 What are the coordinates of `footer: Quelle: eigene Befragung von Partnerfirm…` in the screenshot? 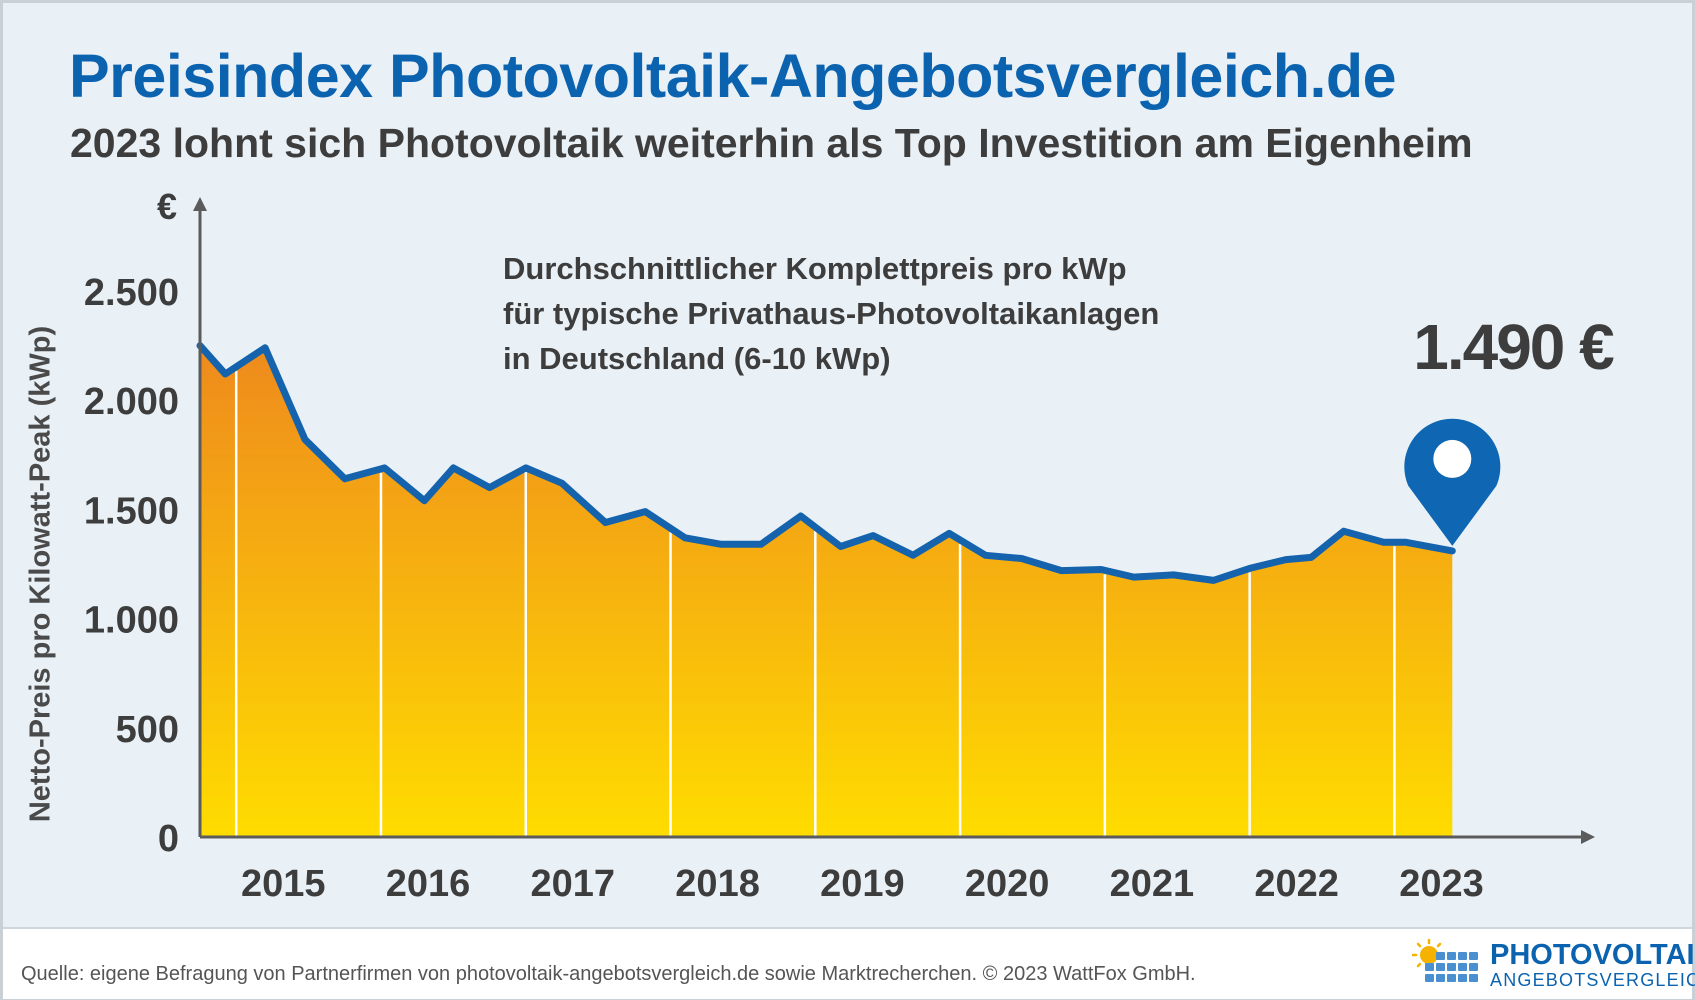 It's located at (849, 963).